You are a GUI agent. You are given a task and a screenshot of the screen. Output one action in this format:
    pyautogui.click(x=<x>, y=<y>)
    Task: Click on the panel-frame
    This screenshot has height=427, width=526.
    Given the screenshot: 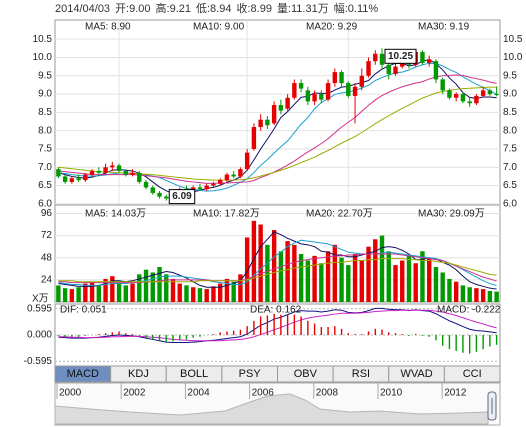 What is the action you would take?
    pyautogui.click(x=277, y=335)
    